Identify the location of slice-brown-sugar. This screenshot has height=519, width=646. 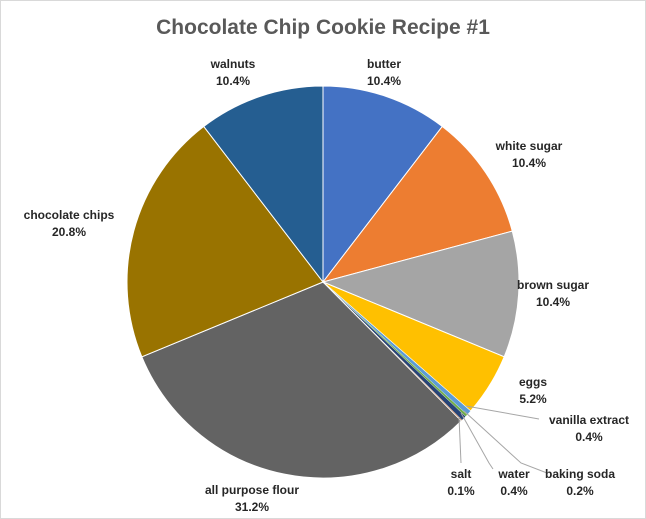
(420, 294).